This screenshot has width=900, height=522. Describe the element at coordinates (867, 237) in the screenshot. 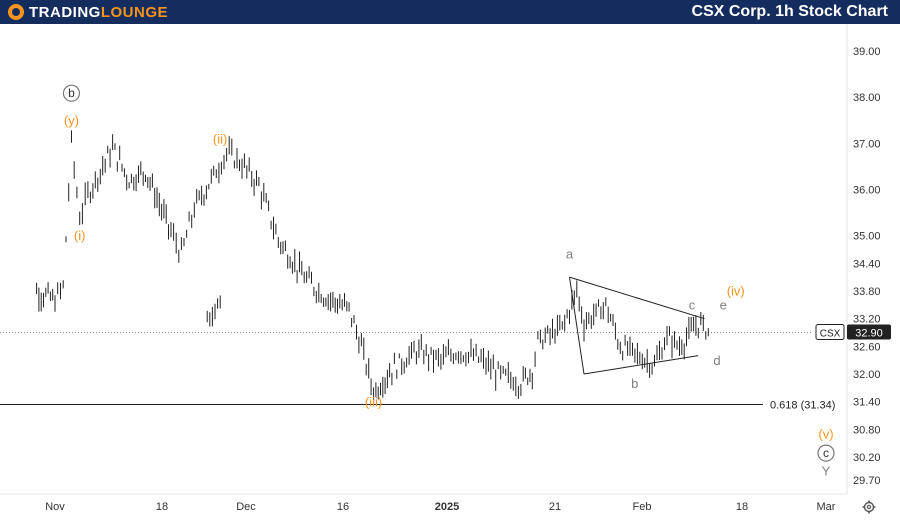

I see `y-tick-label: 35.00` at that location.